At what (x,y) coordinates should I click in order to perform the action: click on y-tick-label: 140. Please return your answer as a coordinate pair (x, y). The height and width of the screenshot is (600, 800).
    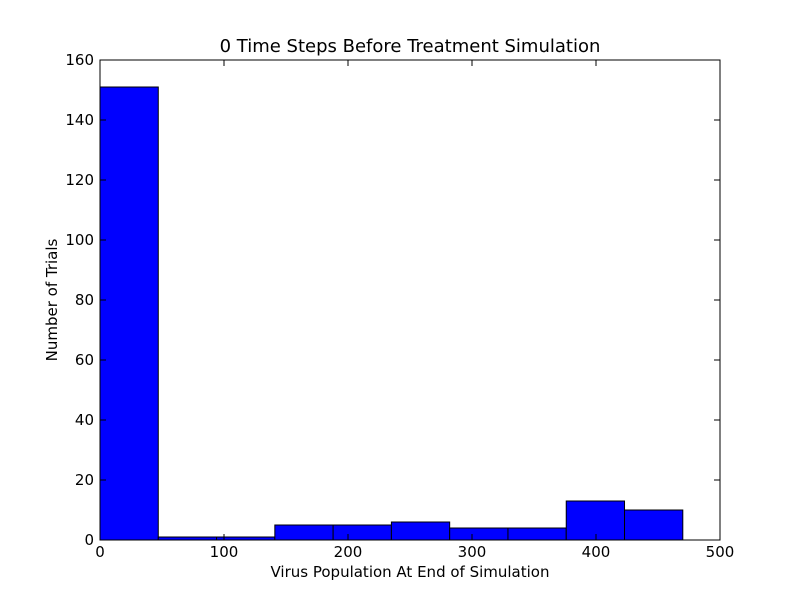
    Looking at the image, I should click on (79, 120).